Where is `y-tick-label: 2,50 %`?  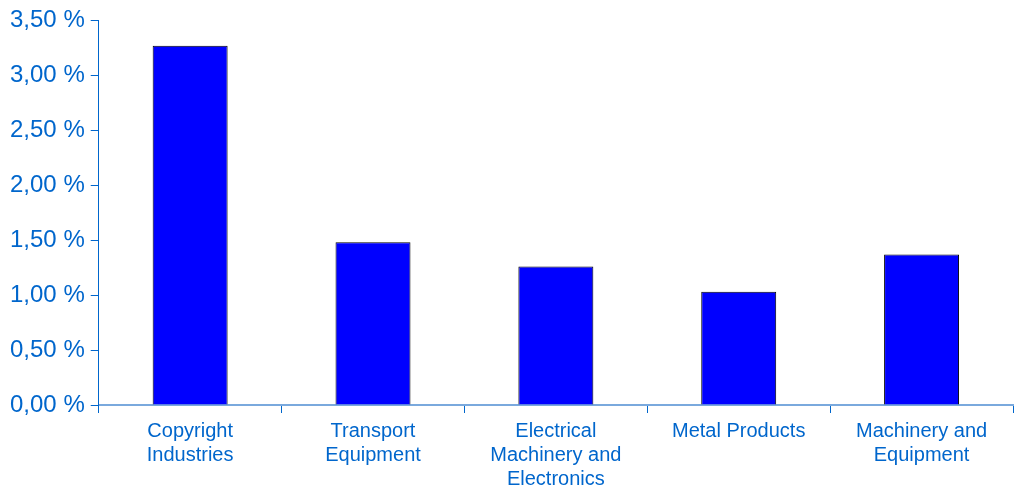
y-tick-label: 2,50 % is located at coordinates (47, 128).